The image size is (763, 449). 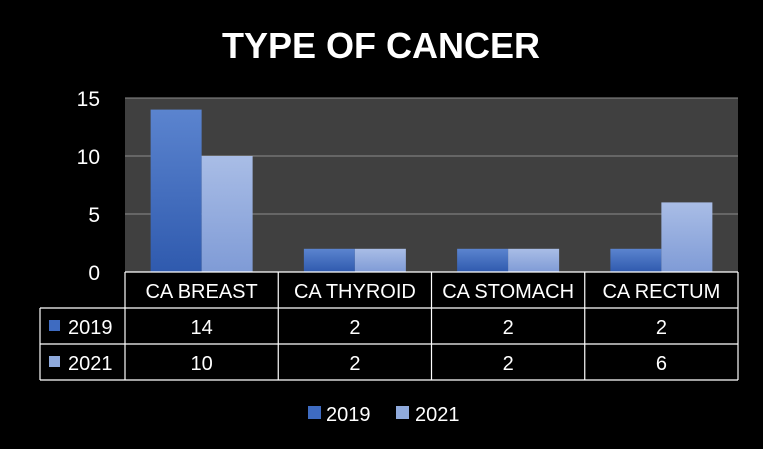 I want to click on y-tick-label: 15, so click(x=88, y=99).